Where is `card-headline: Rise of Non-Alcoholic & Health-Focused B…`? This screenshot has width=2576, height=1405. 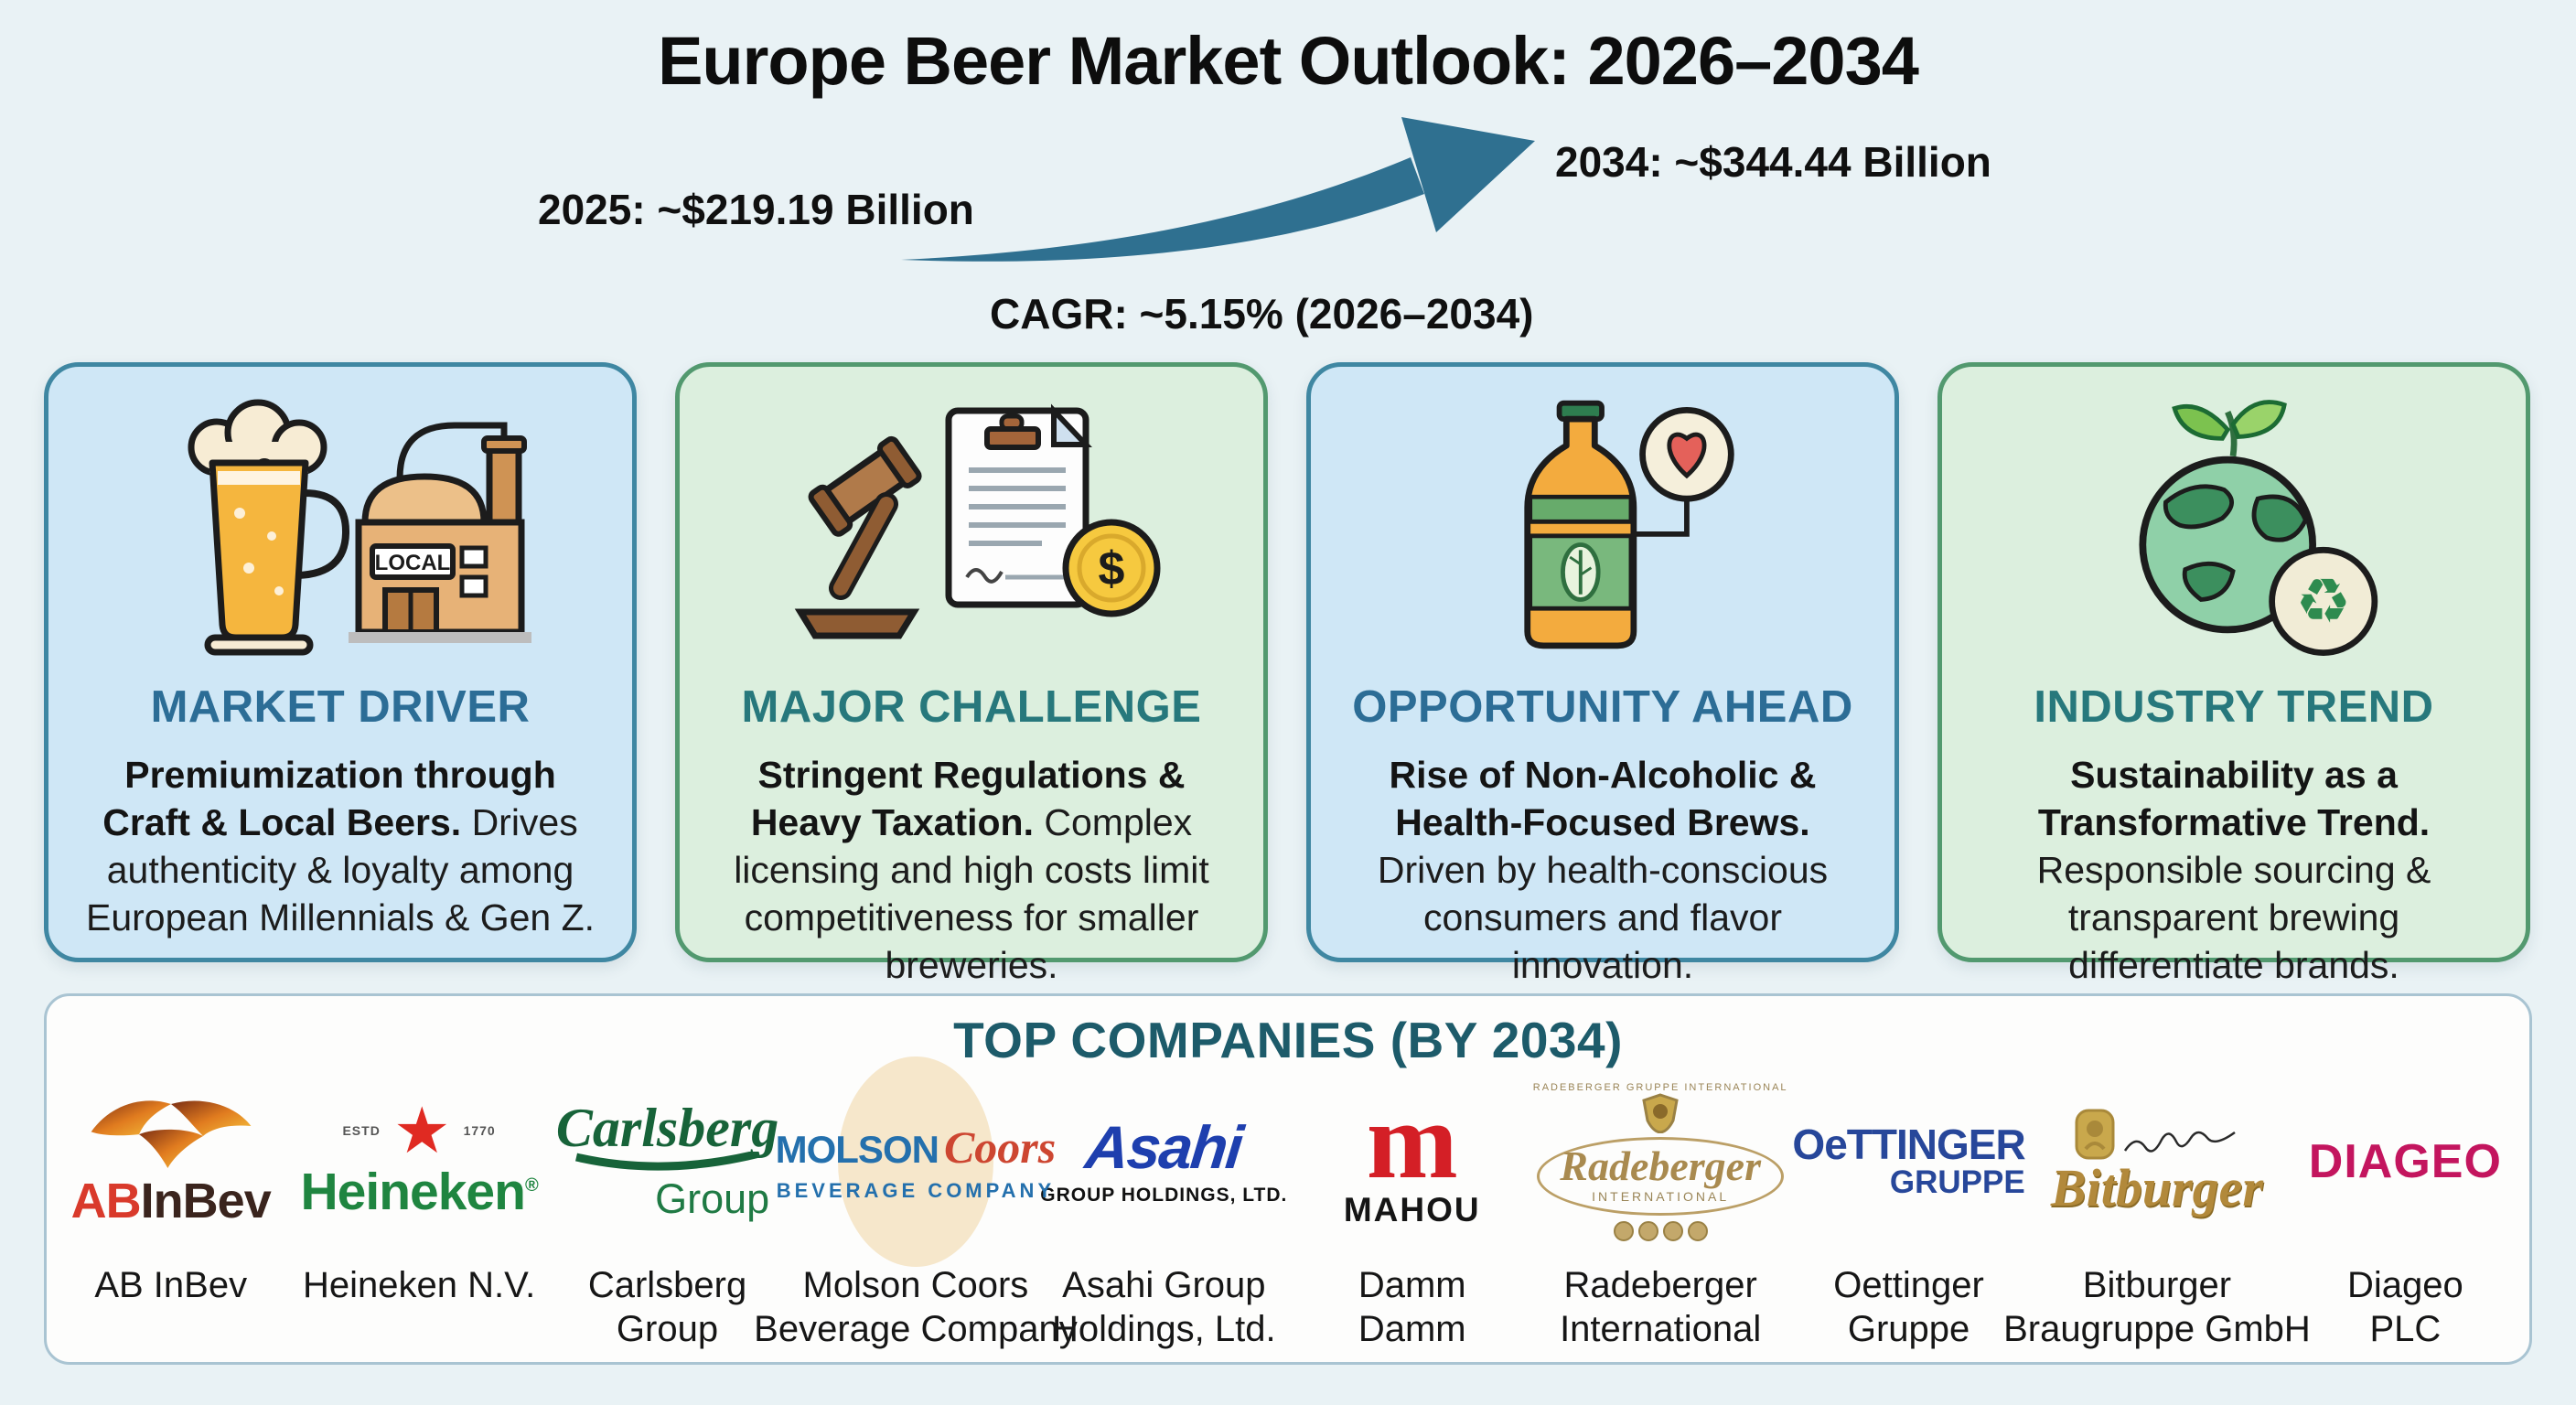 card-headline: Rise of Non-Alcoholic & Health-Focused B… is located at coordinates (1603, 799).